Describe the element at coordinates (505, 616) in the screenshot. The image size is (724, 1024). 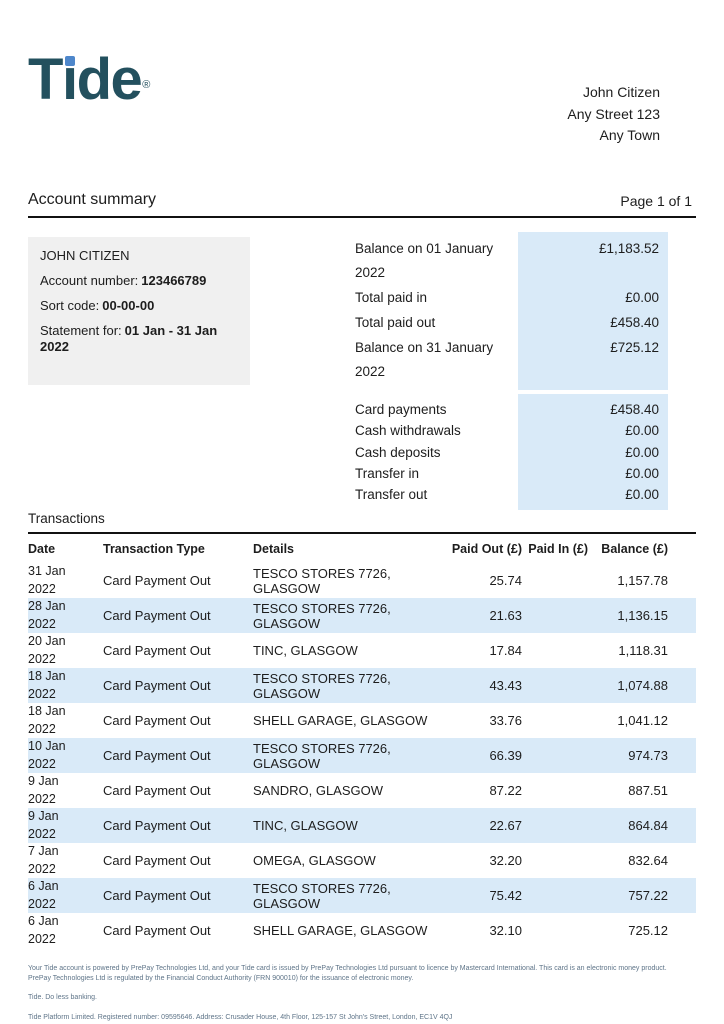
I see `tx-paid-out: 21.63` at that location.